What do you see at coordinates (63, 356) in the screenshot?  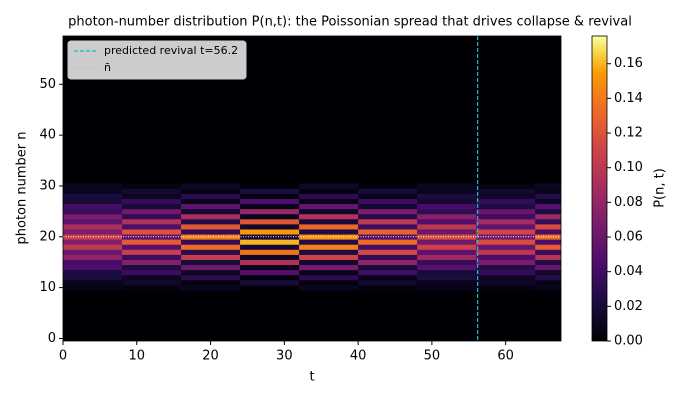 I see `x-tick-label: 0` at bounding box center [63, 356].